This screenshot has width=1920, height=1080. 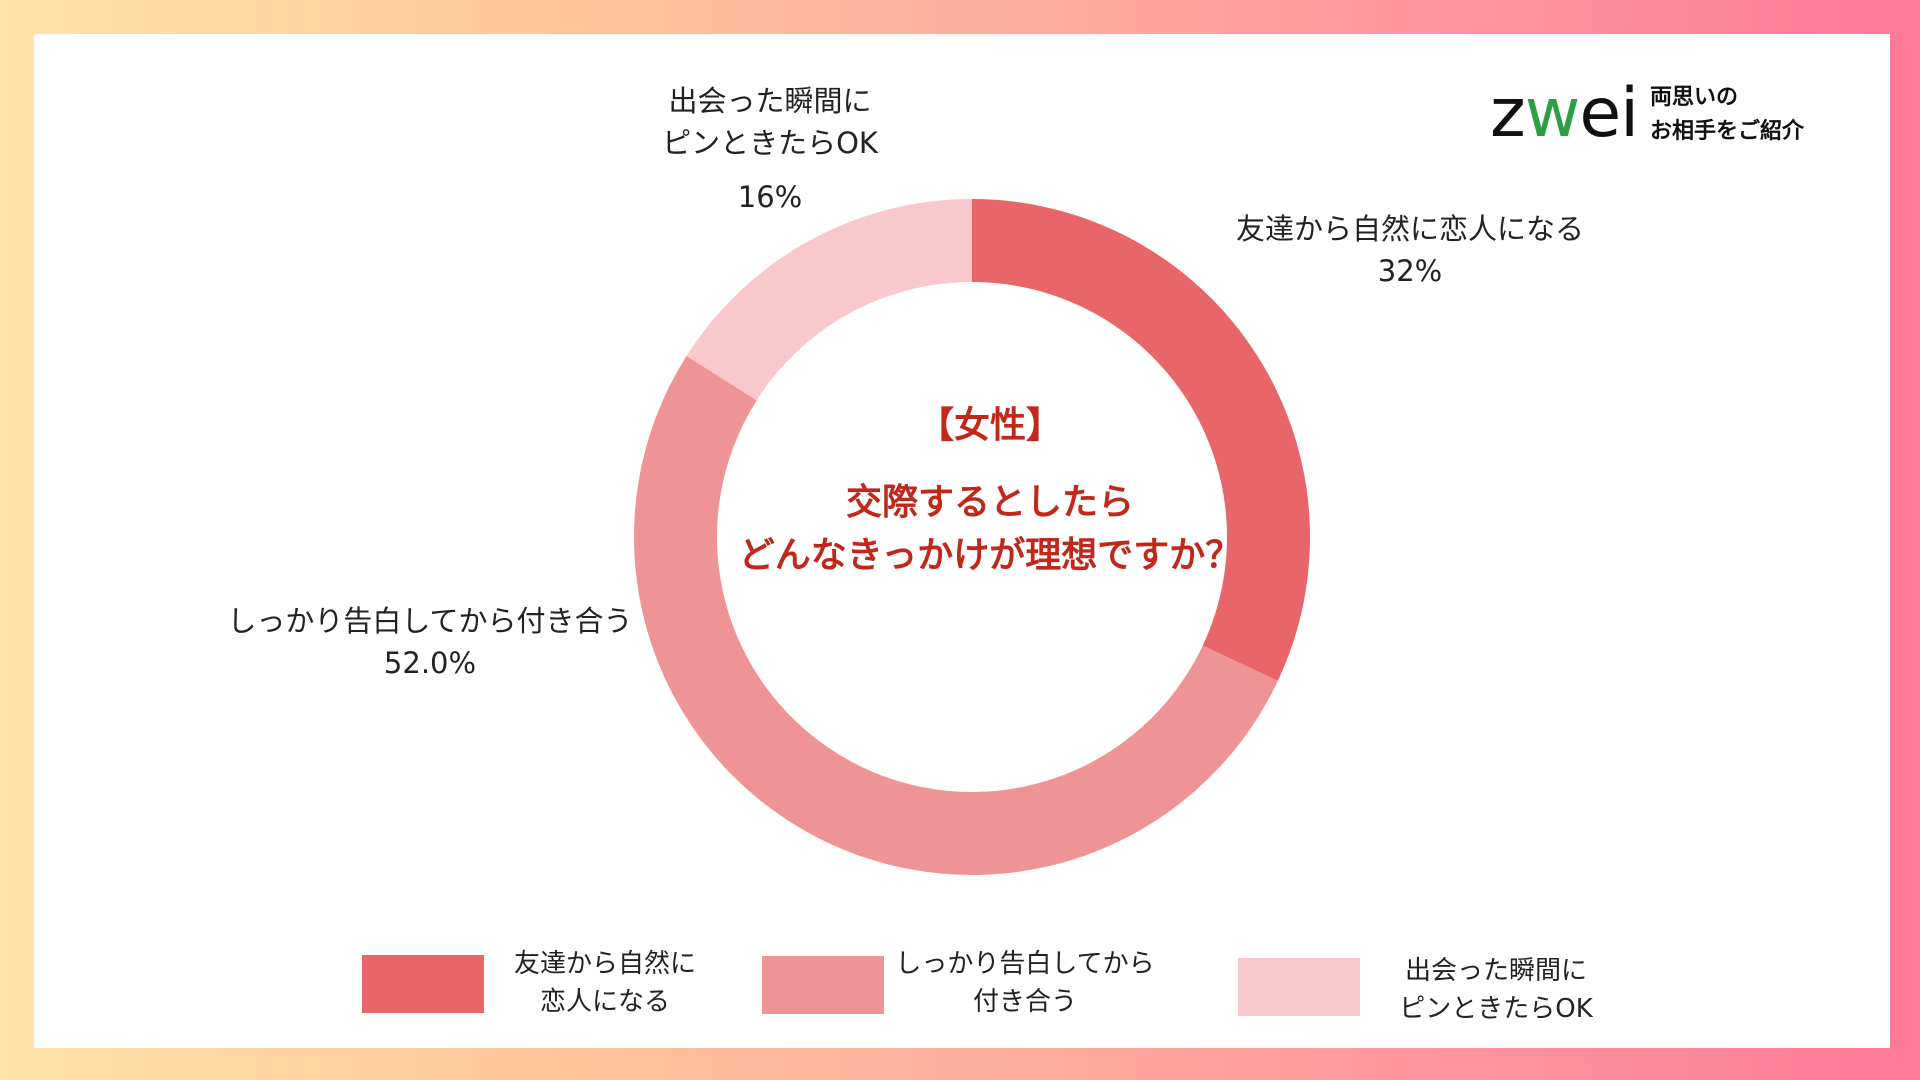 I want to click on slice-label-firstsight-name1: 出会った瞬間に, so click(x=770, y=101).